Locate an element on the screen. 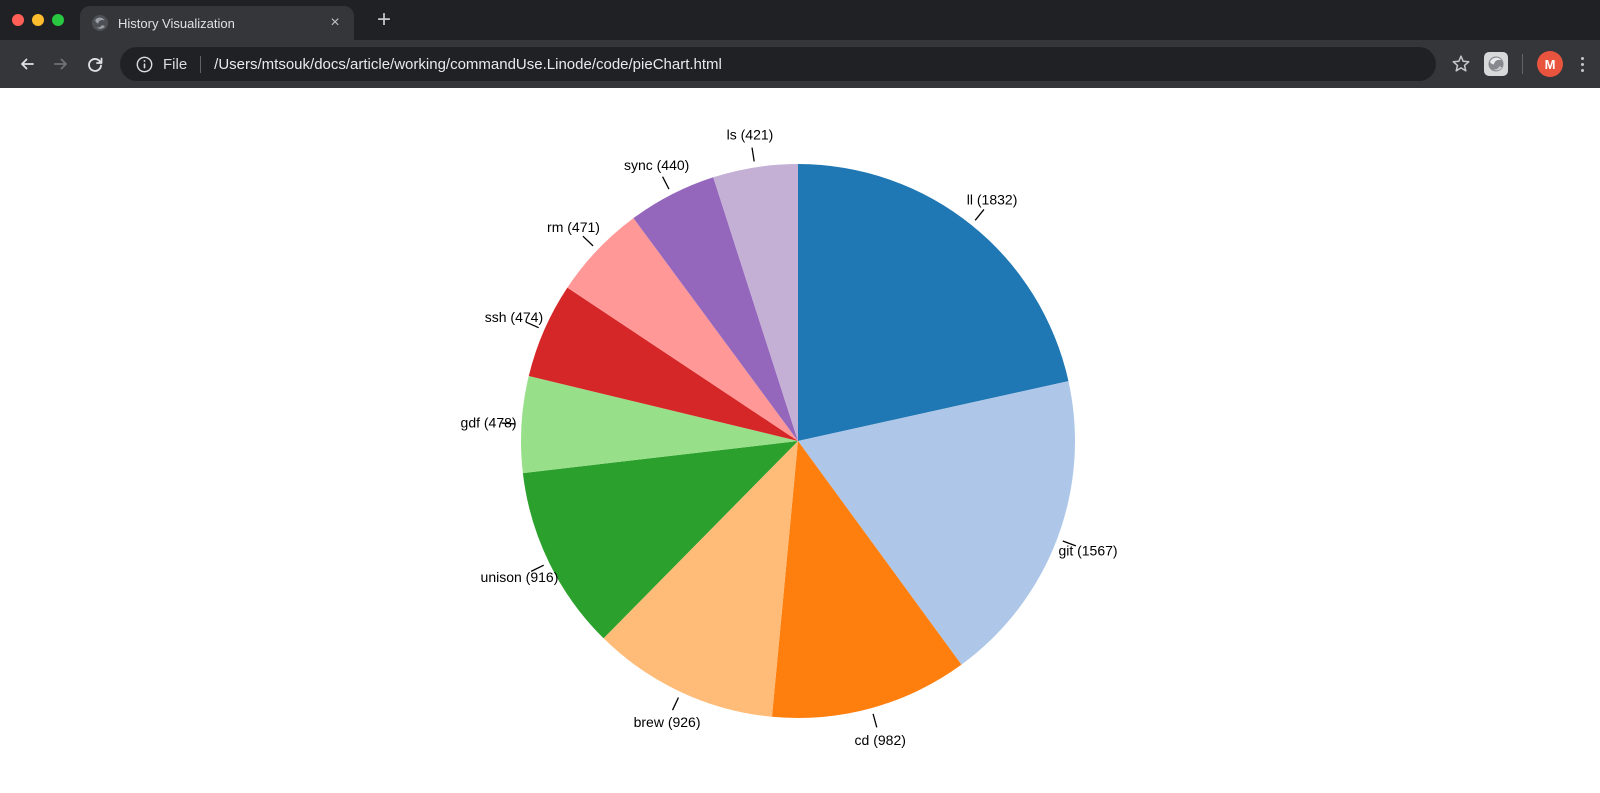  pie-tick-cd is located at coordinates (875, 720).